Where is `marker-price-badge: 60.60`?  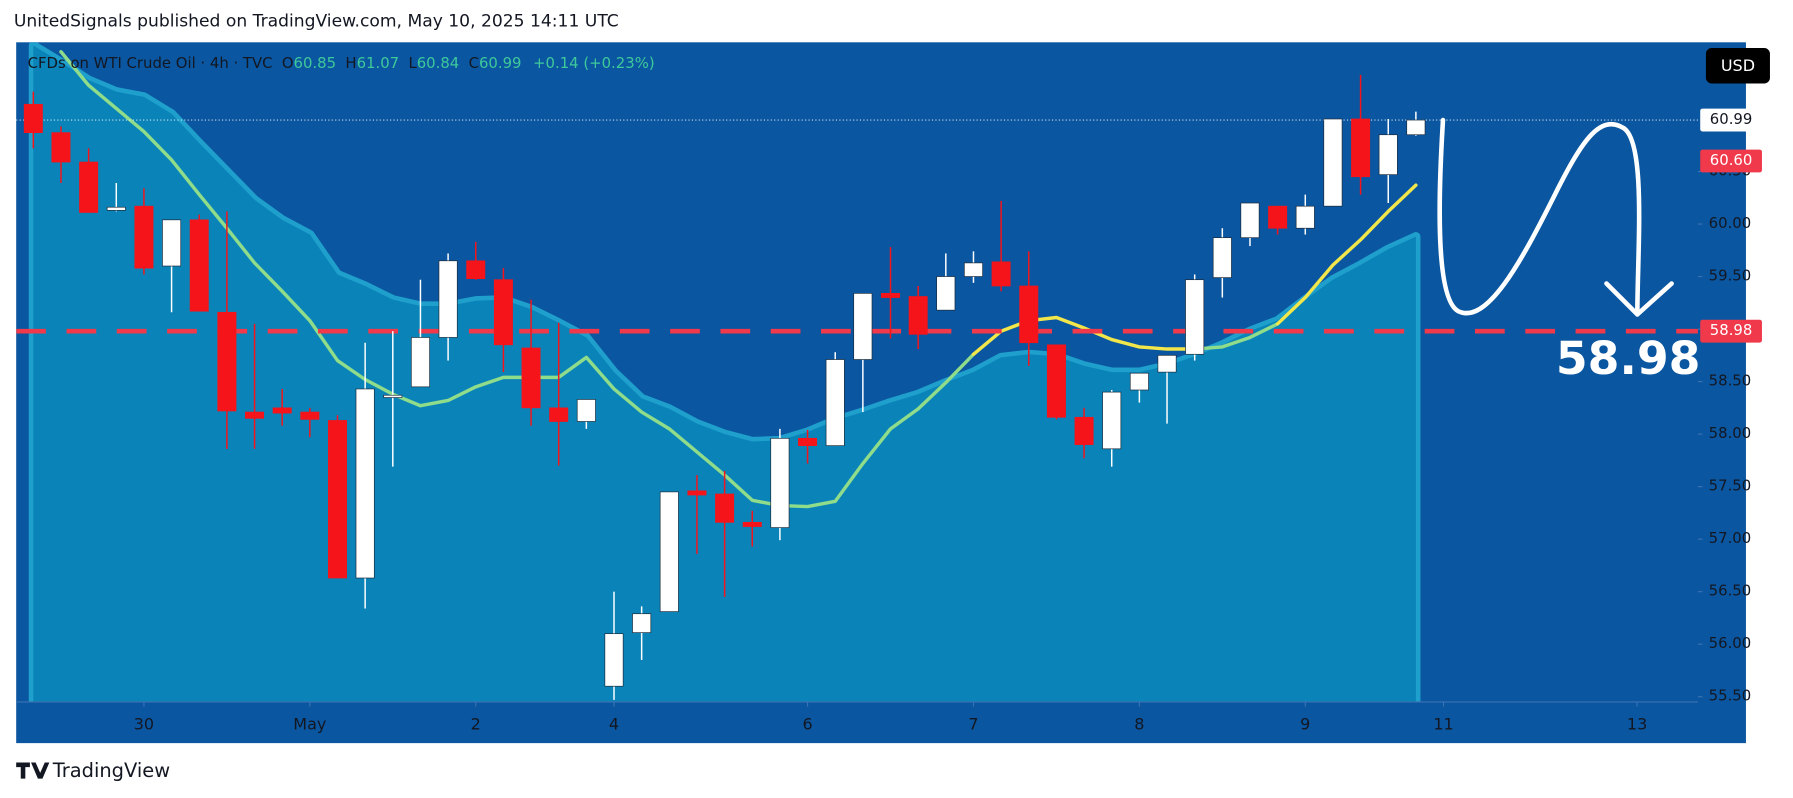
marker-price-badge: 60.60 is located at coordinates (1731, 160).